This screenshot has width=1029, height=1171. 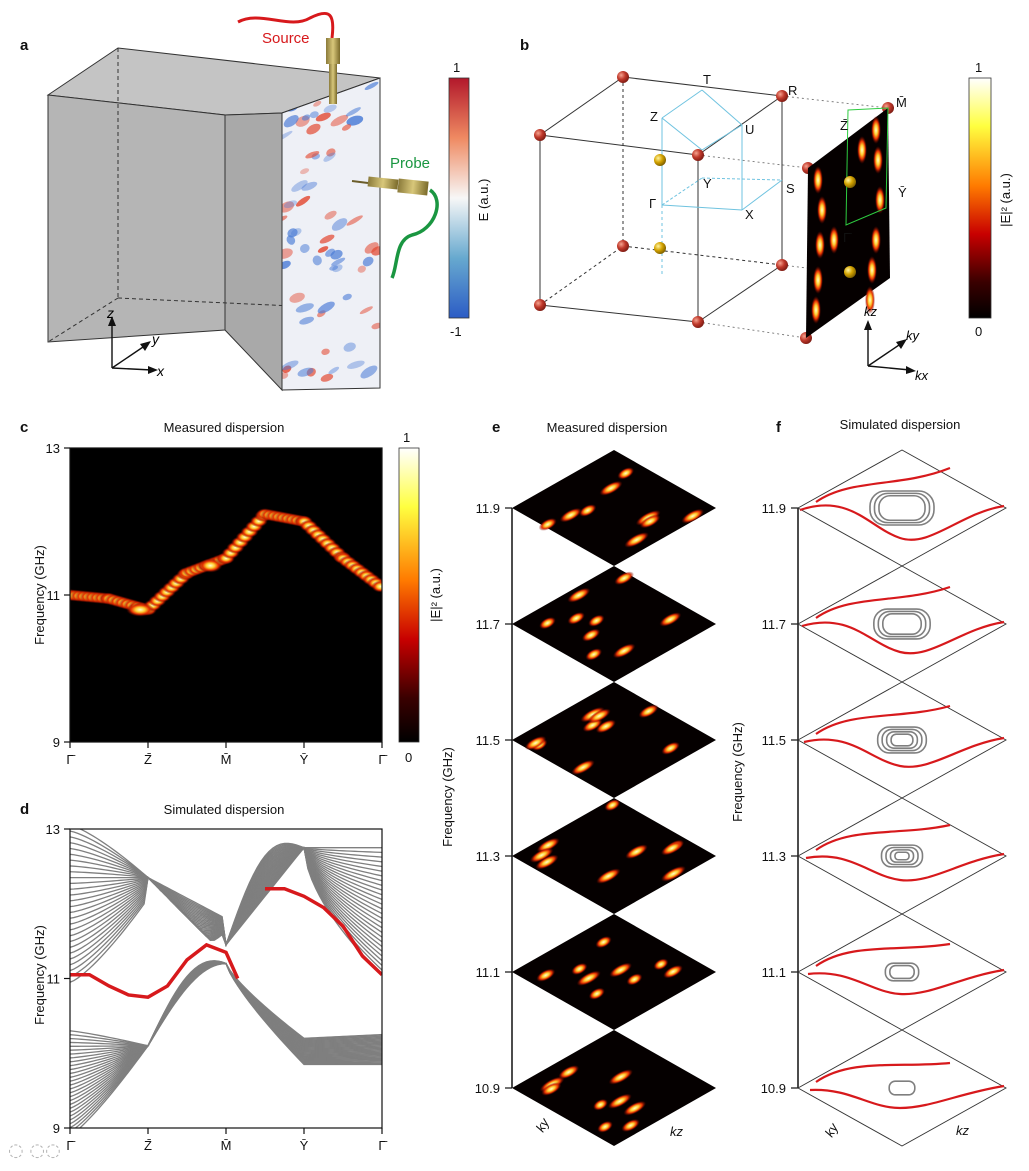 I want to click on xtick-label: M̄, so click(x=226, y=1145).